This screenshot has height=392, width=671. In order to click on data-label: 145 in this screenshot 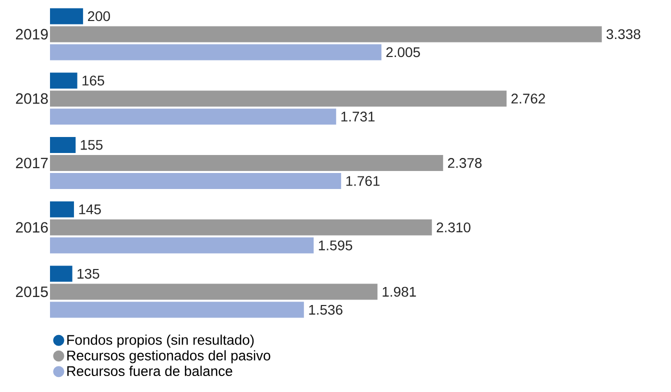, I will do `click(90, 209)`.